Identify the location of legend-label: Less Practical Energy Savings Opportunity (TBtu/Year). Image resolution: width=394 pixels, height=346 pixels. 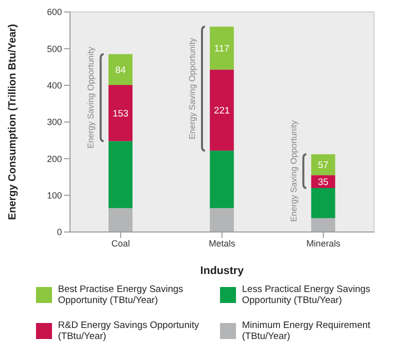
(307, 295).